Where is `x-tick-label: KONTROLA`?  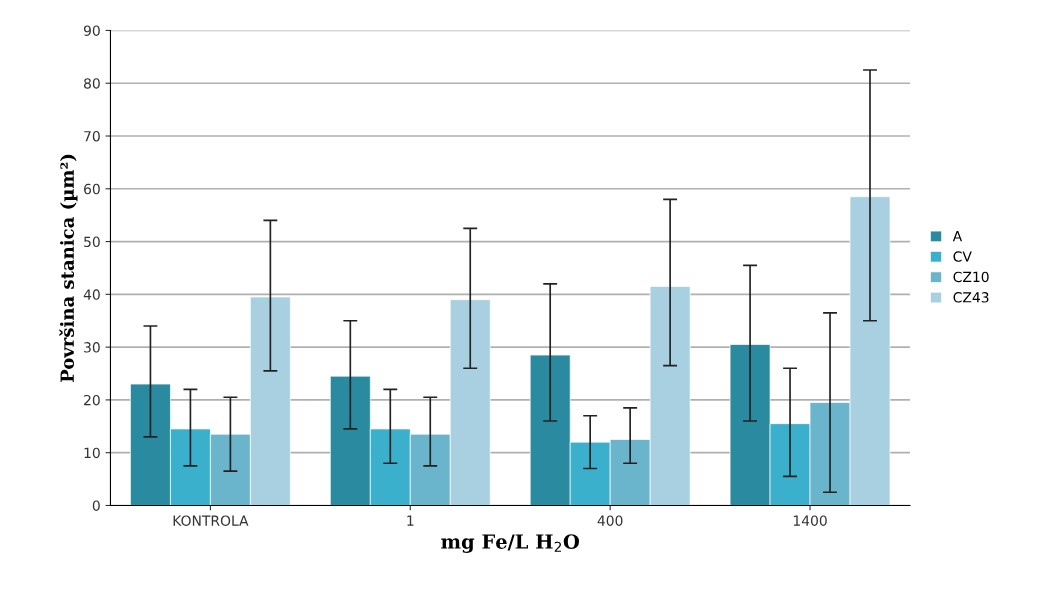
x-tick-label: KONTROLA is located at coordinates (211, 520).